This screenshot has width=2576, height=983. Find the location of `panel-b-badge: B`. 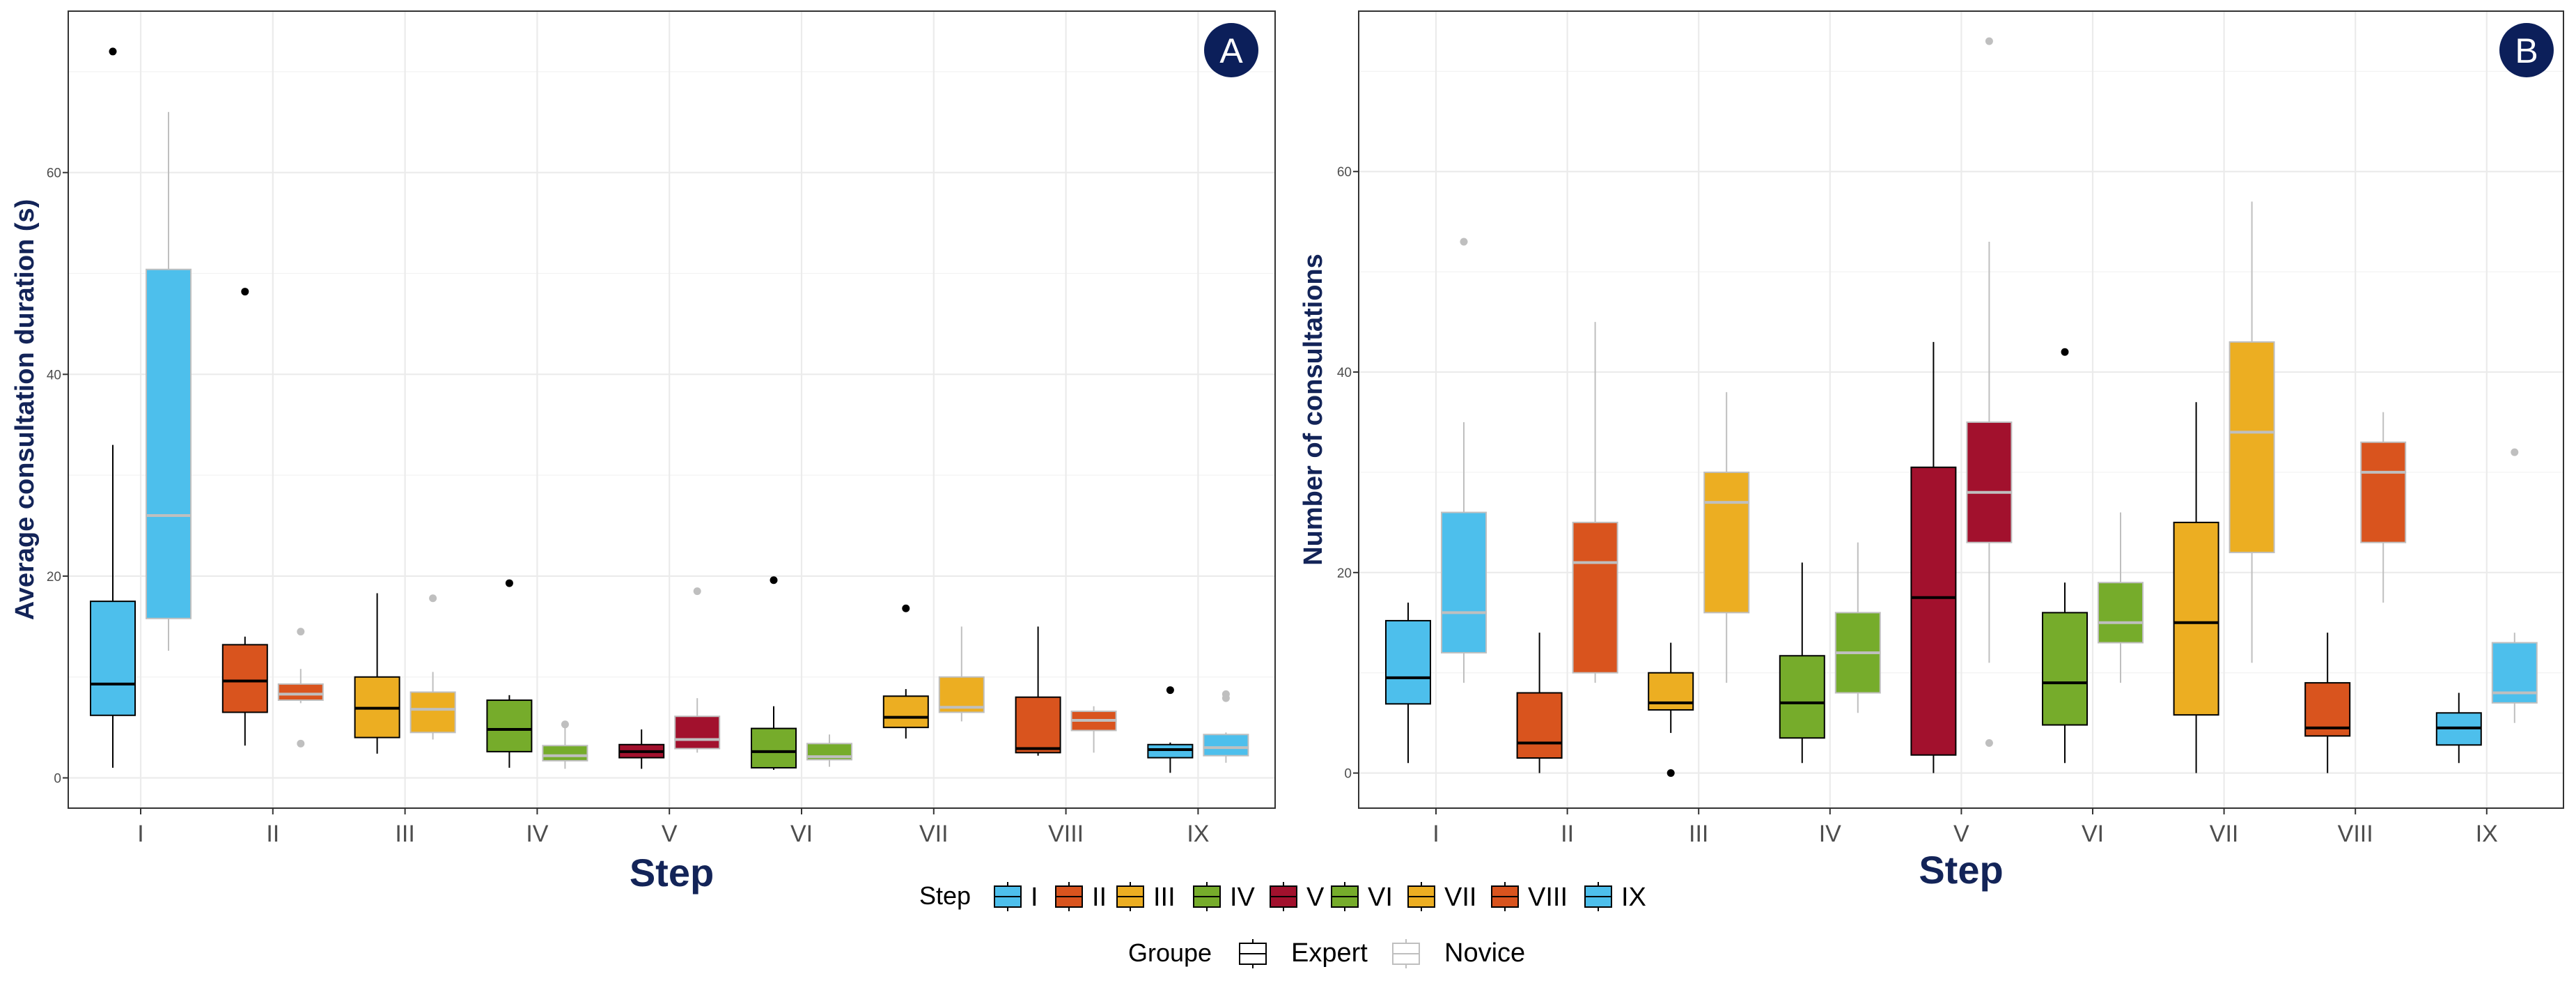

panel-b-badge: B is located at coordinates (2526, 50).